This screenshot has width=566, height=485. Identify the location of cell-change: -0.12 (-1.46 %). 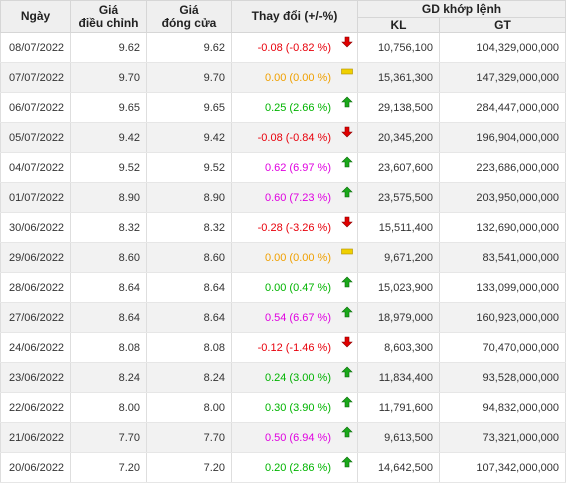
(294, 347).